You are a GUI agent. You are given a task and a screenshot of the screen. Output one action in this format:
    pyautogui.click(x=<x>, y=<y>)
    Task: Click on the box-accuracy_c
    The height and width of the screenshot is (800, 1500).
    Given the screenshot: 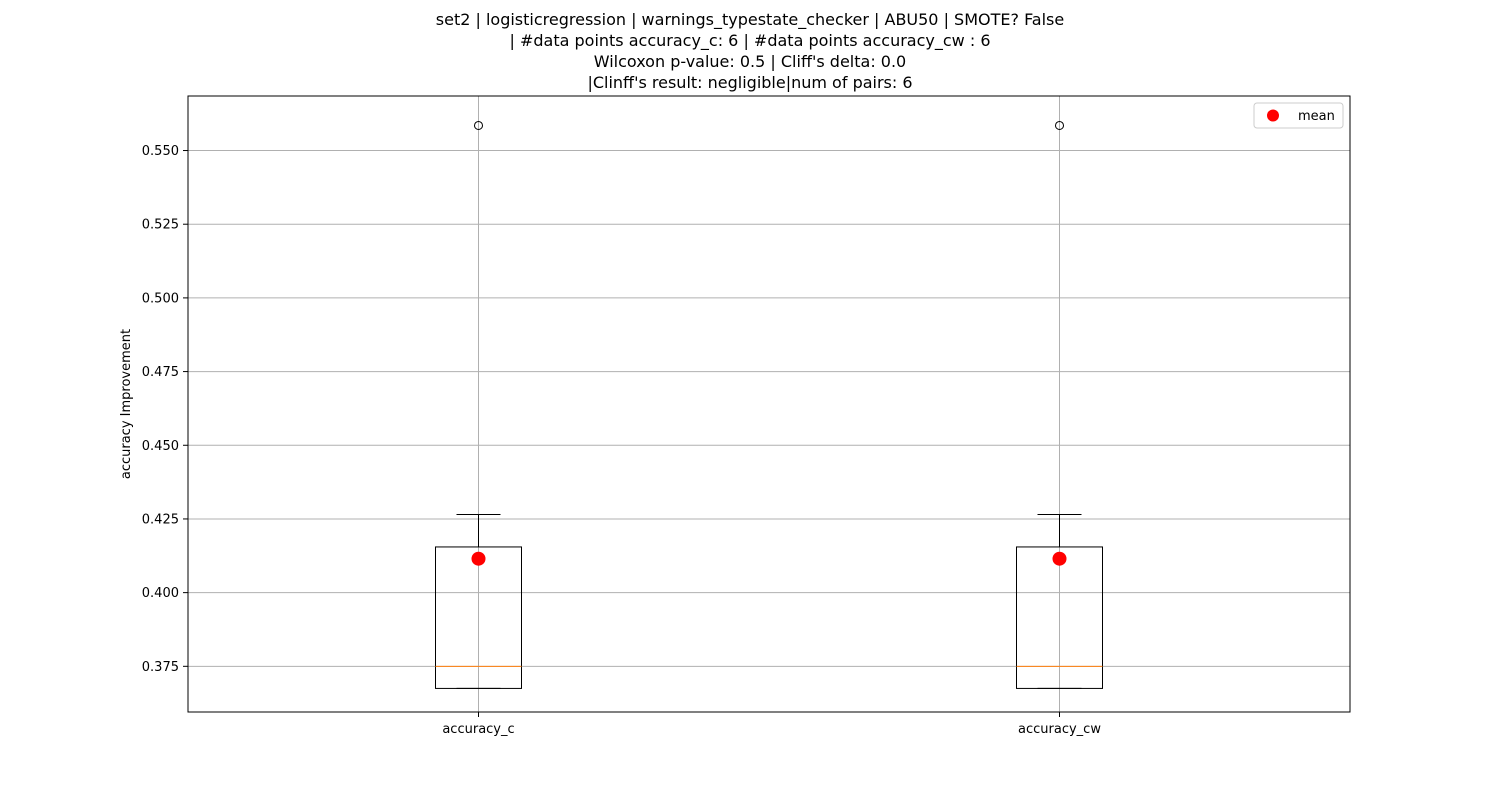 What is the action you would take?
    pyautogui.click(x=478, y=404)
    